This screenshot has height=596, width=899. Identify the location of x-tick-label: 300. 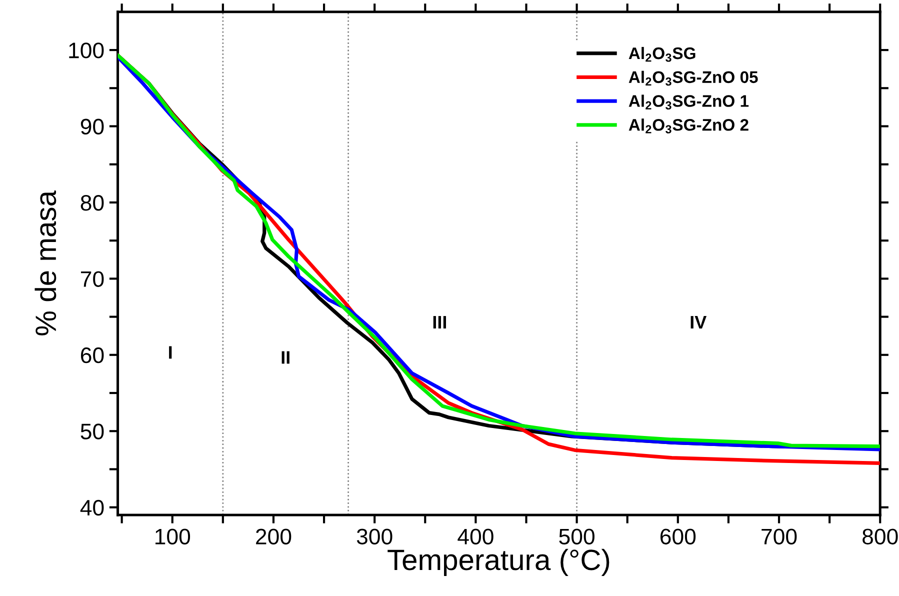
(374, 536).